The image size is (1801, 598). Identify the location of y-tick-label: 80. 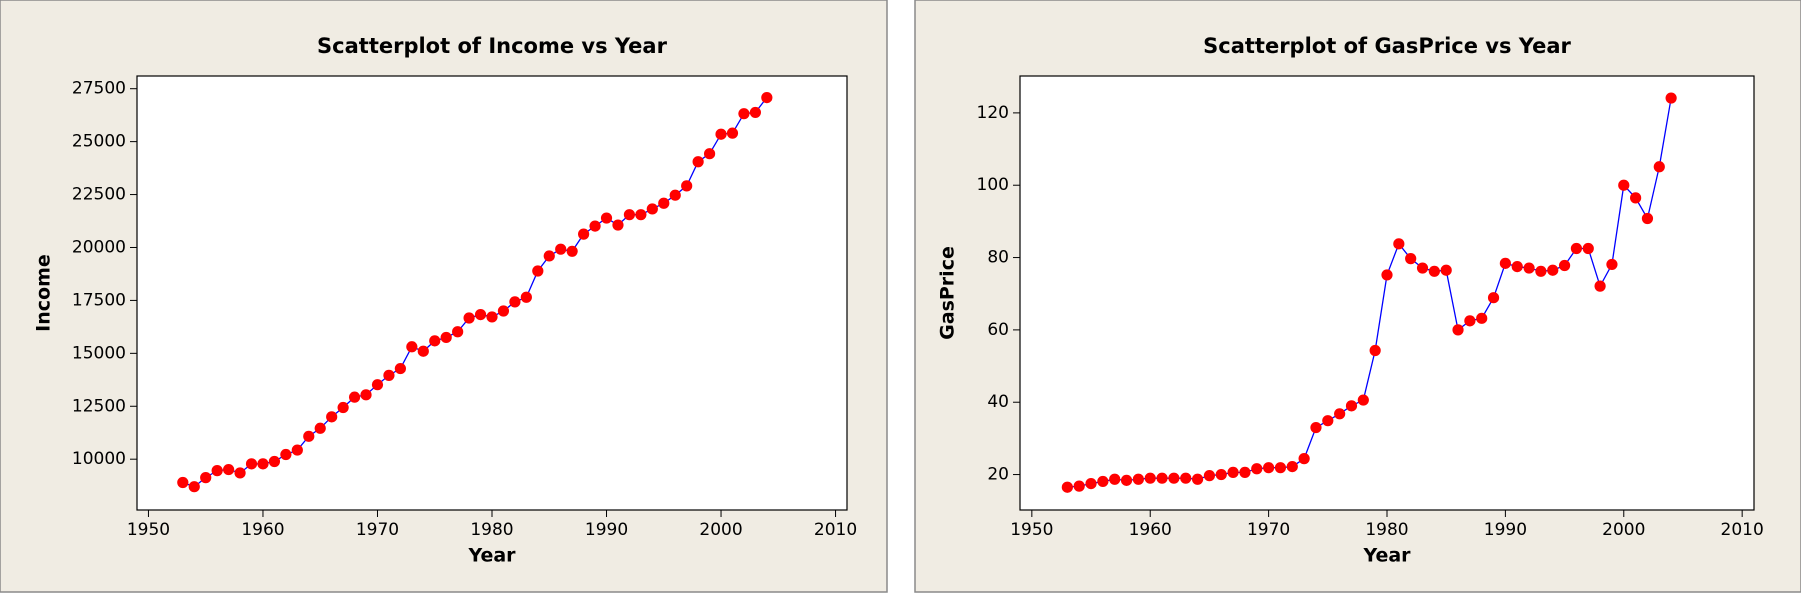
(998, 258).